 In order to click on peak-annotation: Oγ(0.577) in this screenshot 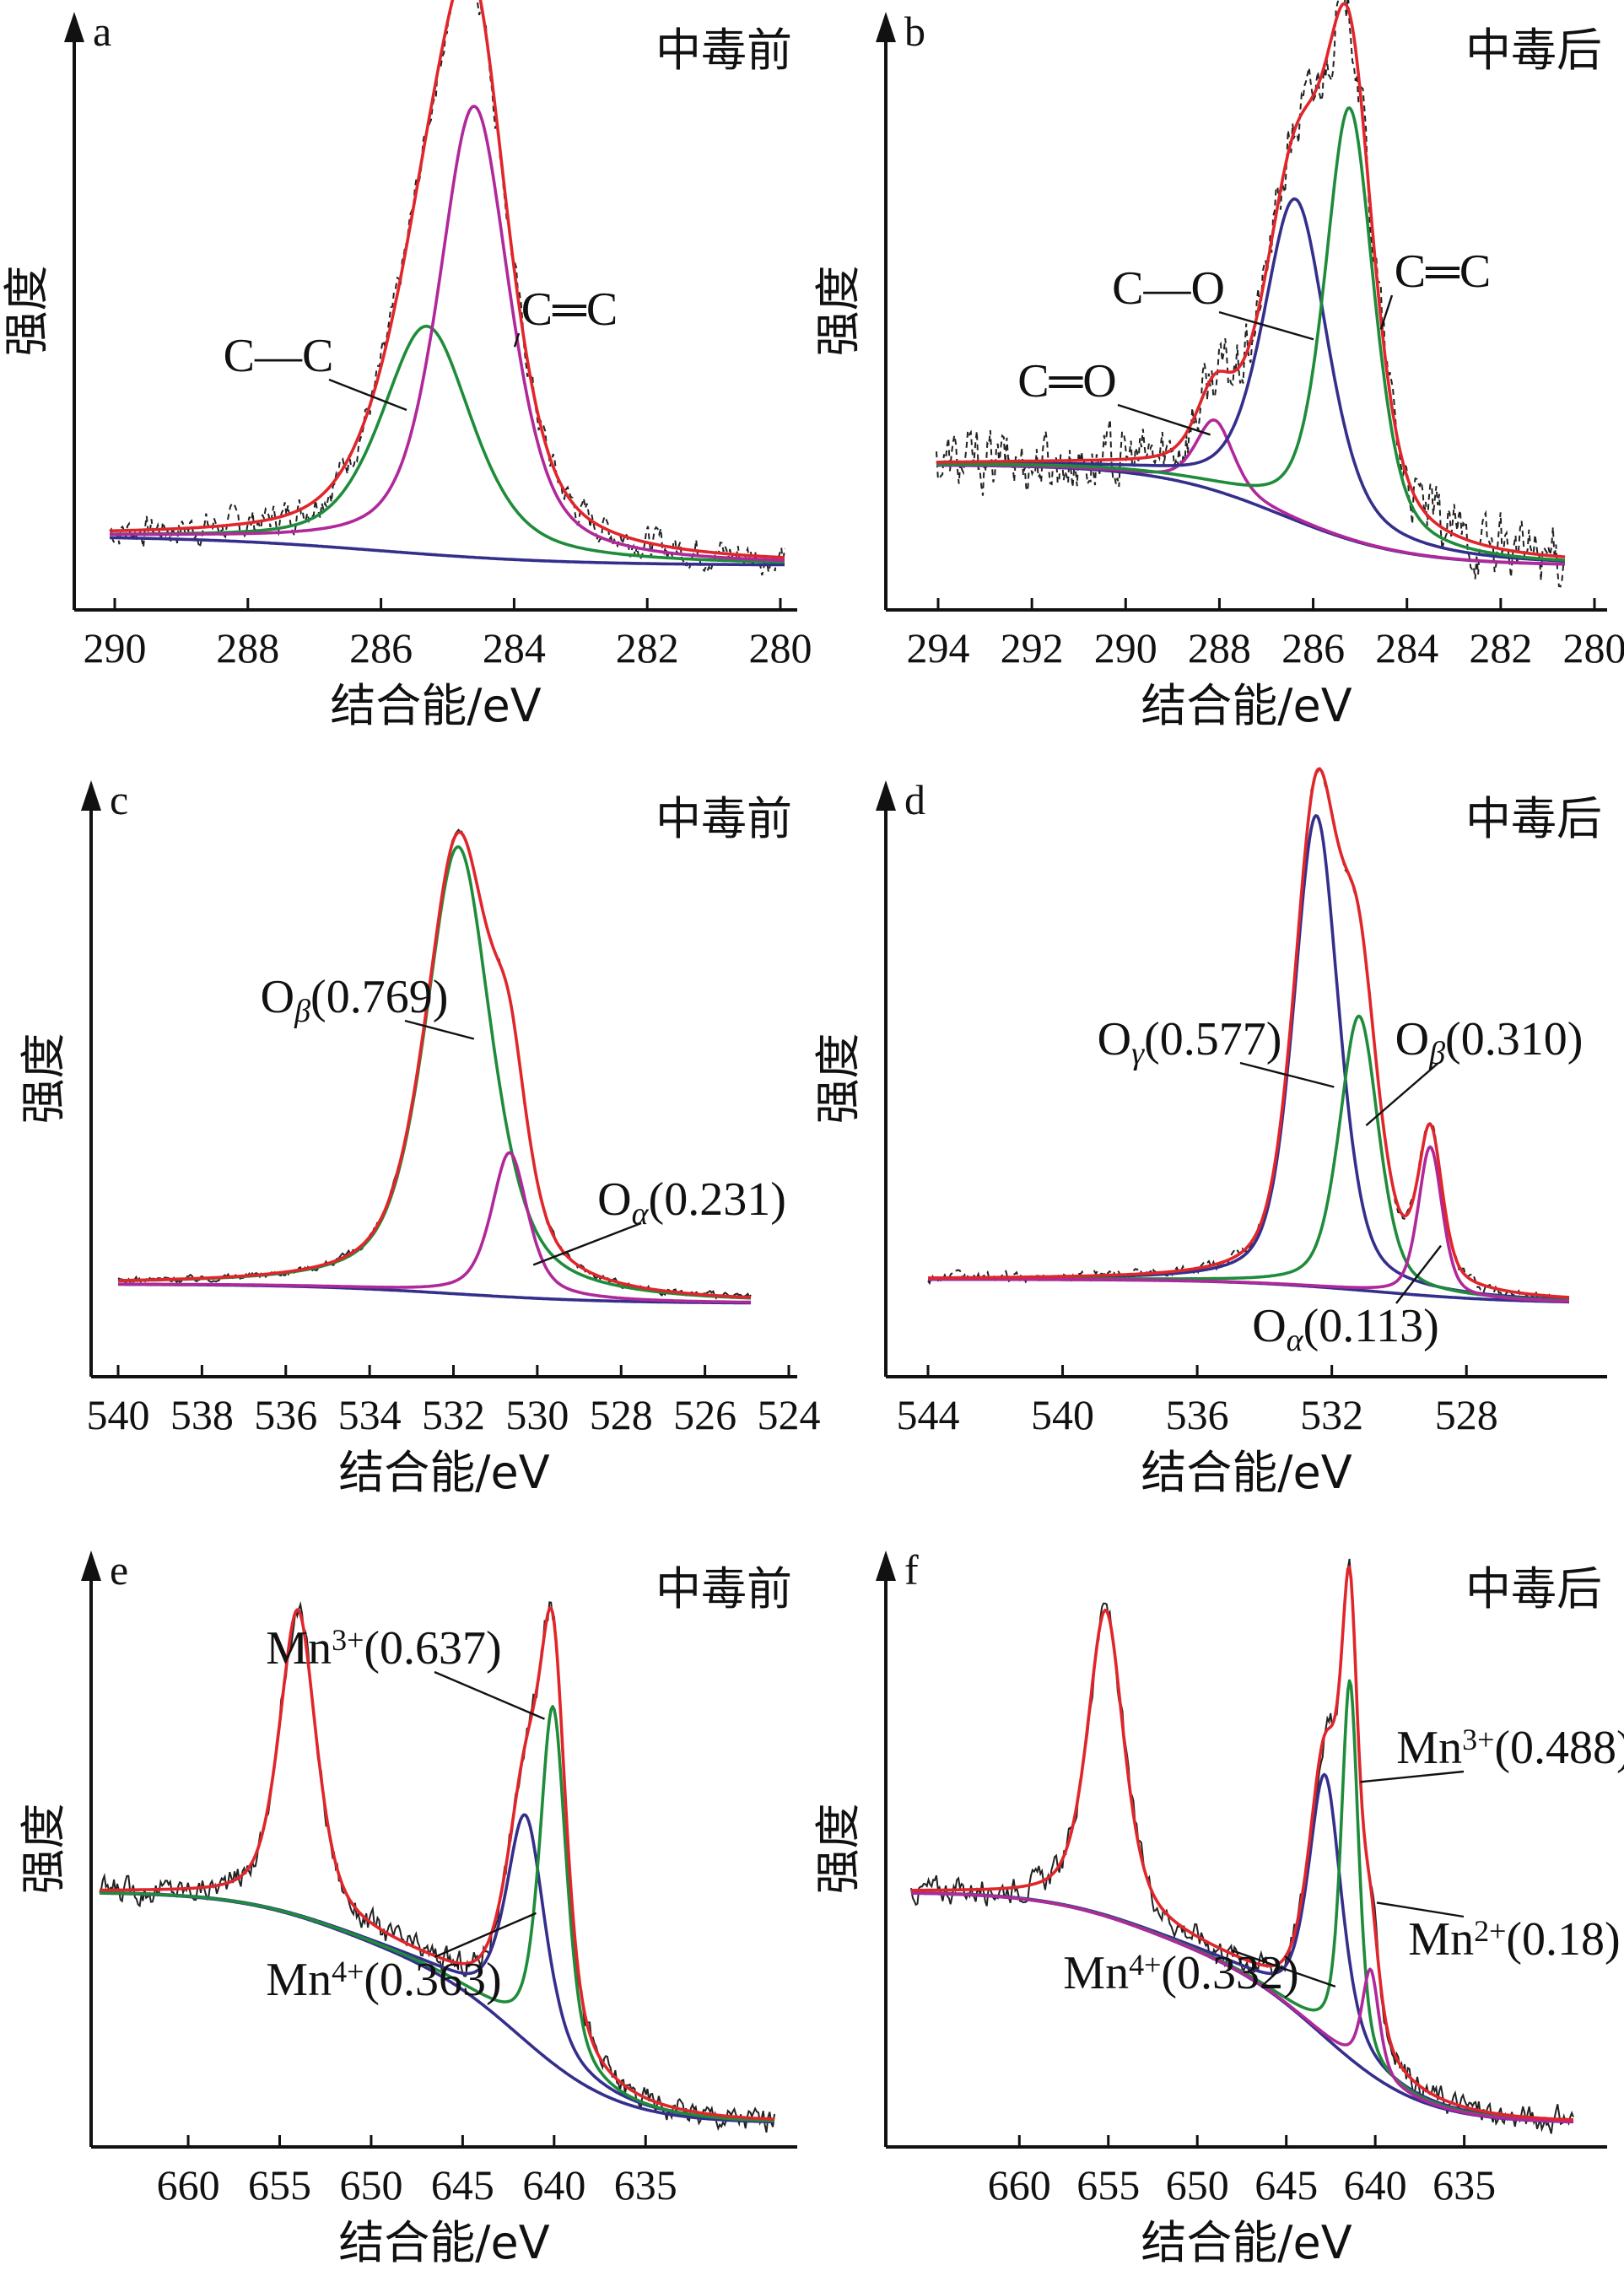, I will do `click(1190, 1042)`.